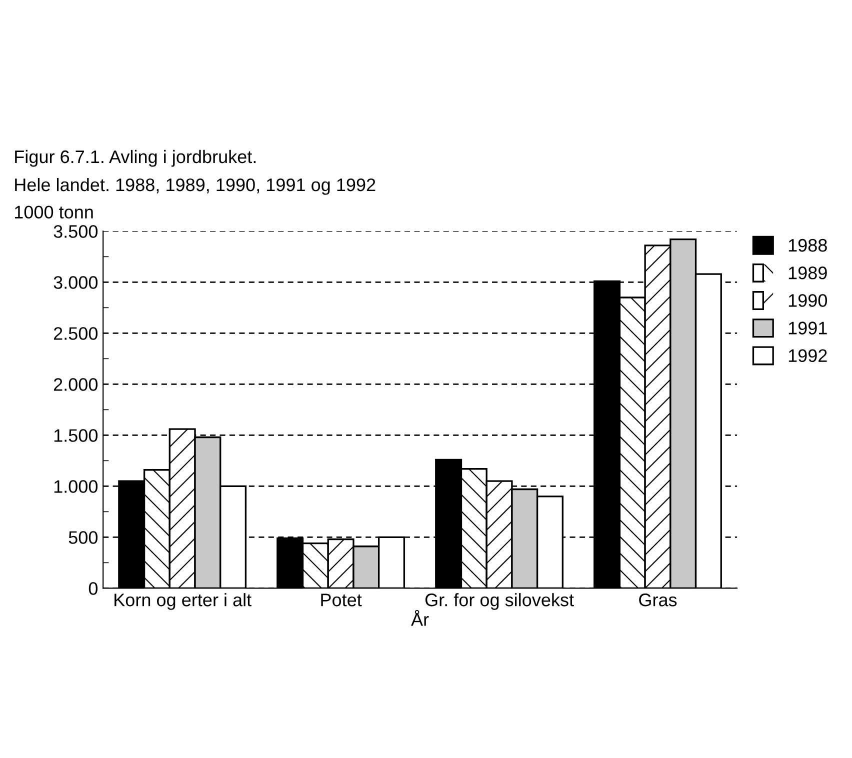 This screenshot has width=852, height=758. I want to click on y-axis-title: 1000 tonn, so click(54, 212).